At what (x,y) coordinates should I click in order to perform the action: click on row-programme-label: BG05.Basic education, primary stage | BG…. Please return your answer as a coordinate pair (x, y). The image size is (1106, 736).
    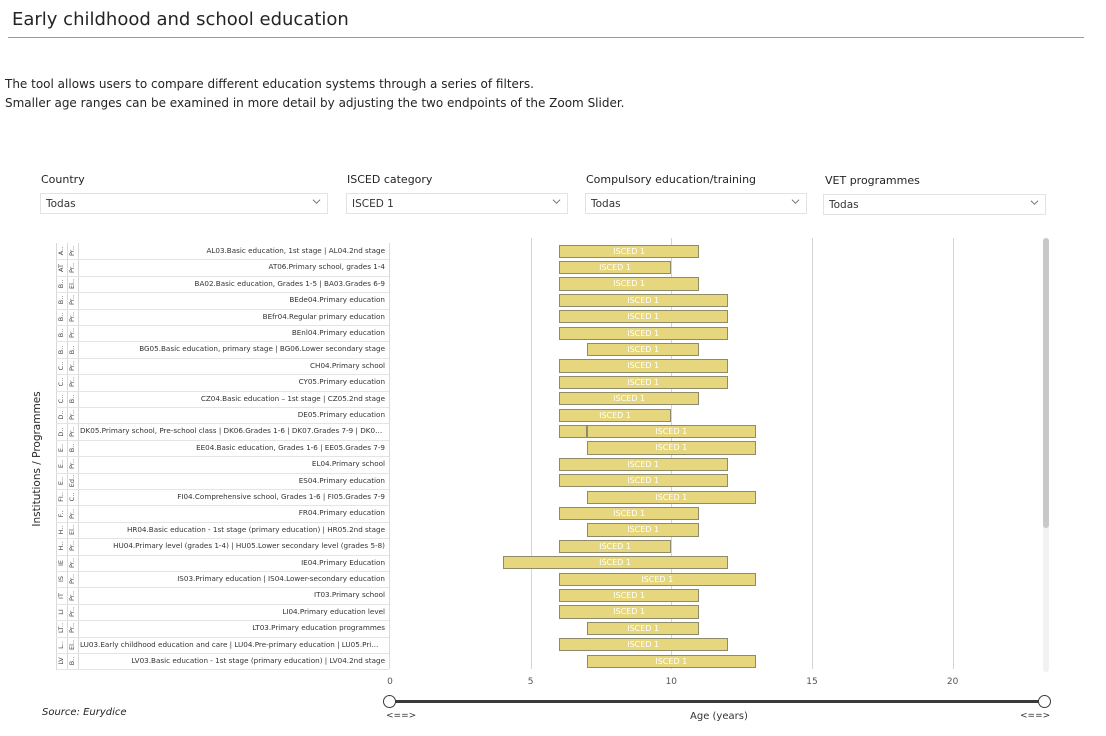
    Looking at the image, I should click on (262, 349).